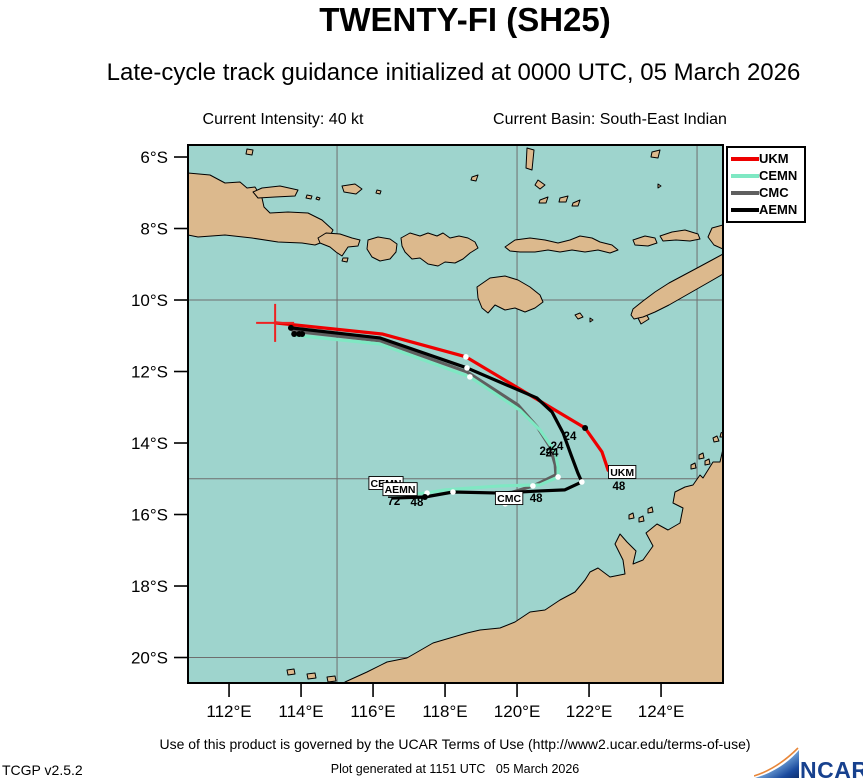  What do you see at coordinates (766, 192) in the screenshot?
I see `legend-item-cmc: CMC` at bounding box center [766, 192].